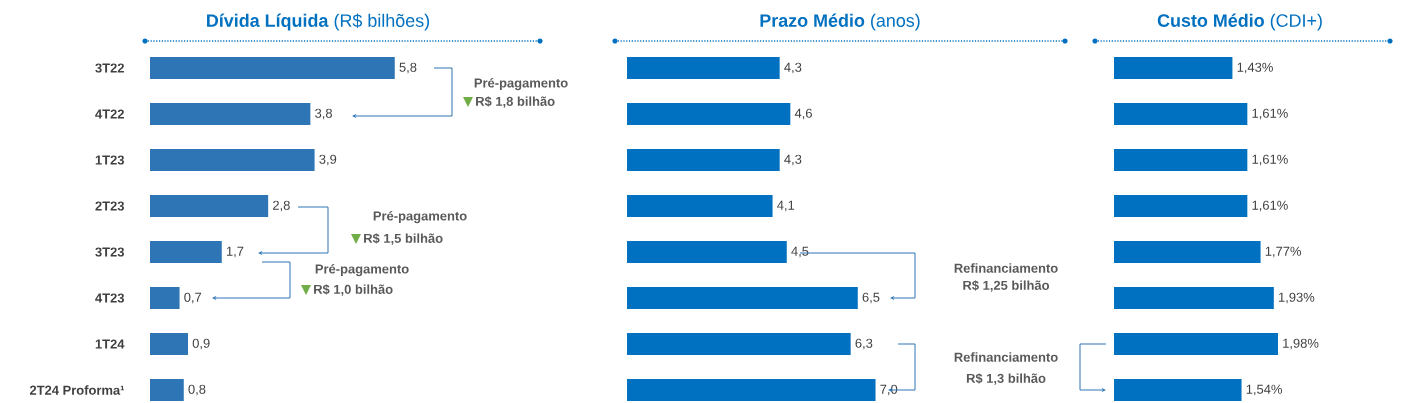 The width and height of the screenshot is (1401, 403). I want to click on y-tick-label: 1T23, so click(110, 160).